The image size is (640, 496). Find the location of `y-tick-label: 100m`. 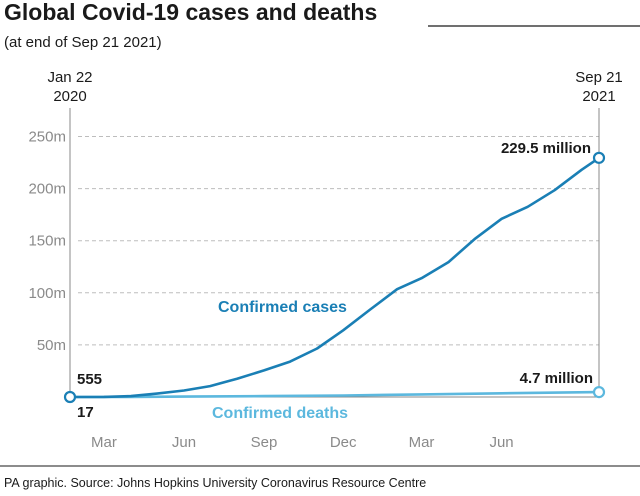

y-tick-label: 100m is located at coordinates (47, 293).